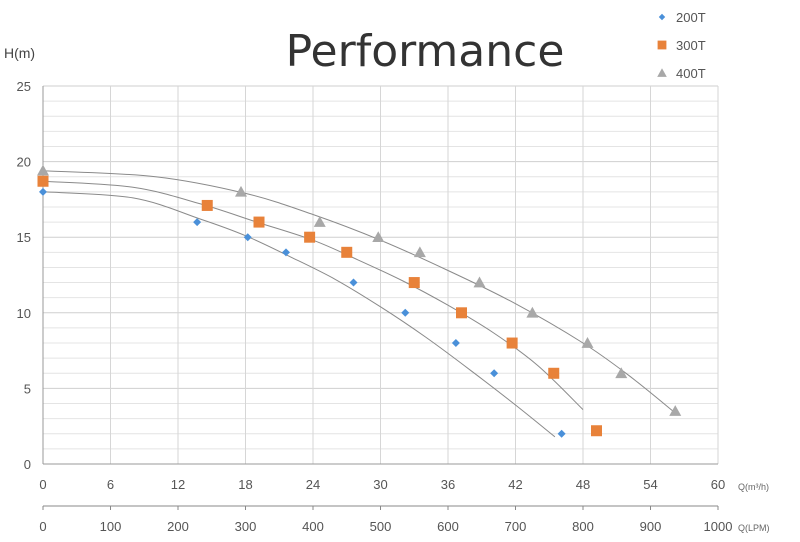 This screenshot has width=800, height=542. Describe the element at coordinates (662, 17) in the screenshot. I see `legend-marker-200T` at that location.